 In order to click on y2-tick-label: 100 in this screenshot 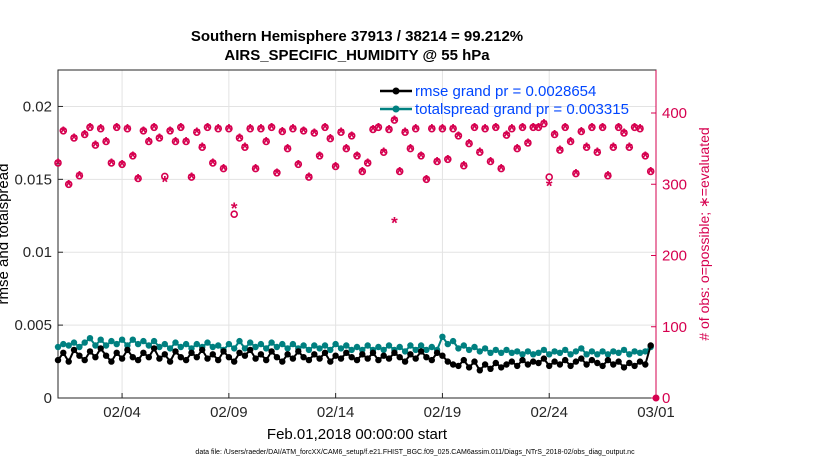, I will do `click(674, 327)`.